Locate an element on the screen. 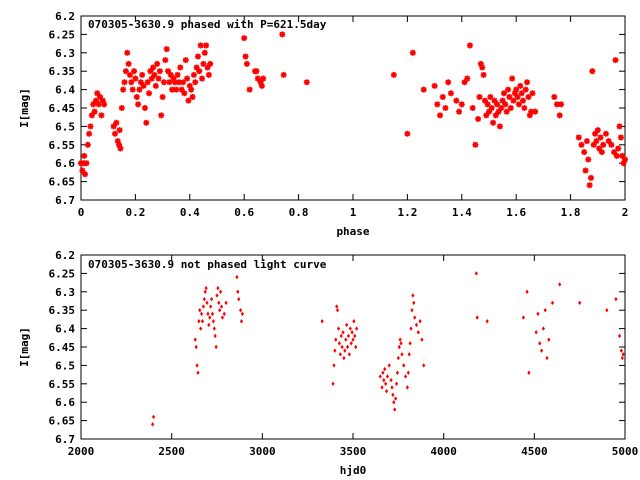 This screenshot has height=480, width=640. y-tick-label: 6.2 is located at coordinates (65, 16).